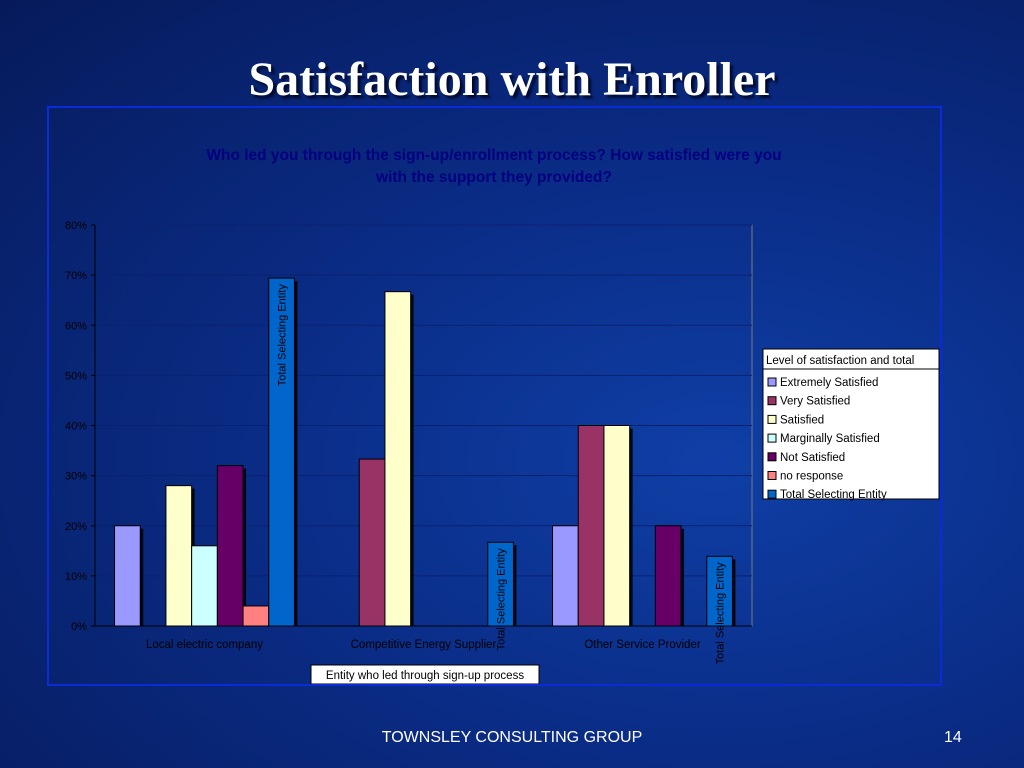  I want to click on y-tick-label: 60%, so click(76, 326).